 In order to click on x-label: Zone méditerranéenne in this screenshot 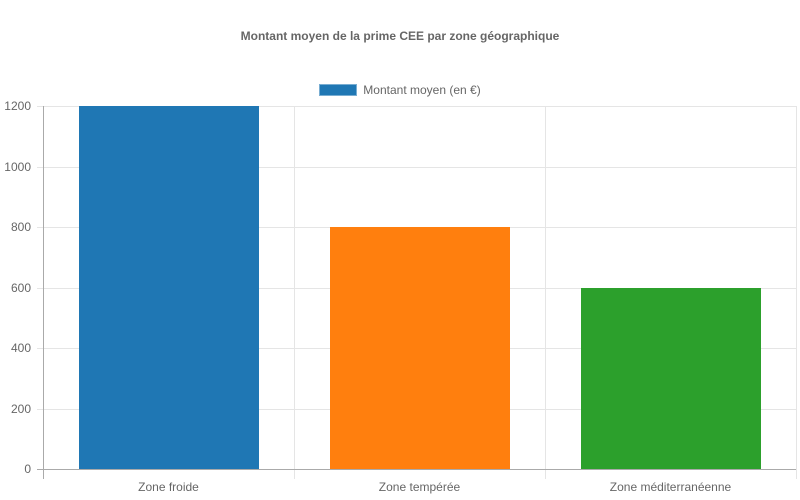, I will do `click(670, 487)`.